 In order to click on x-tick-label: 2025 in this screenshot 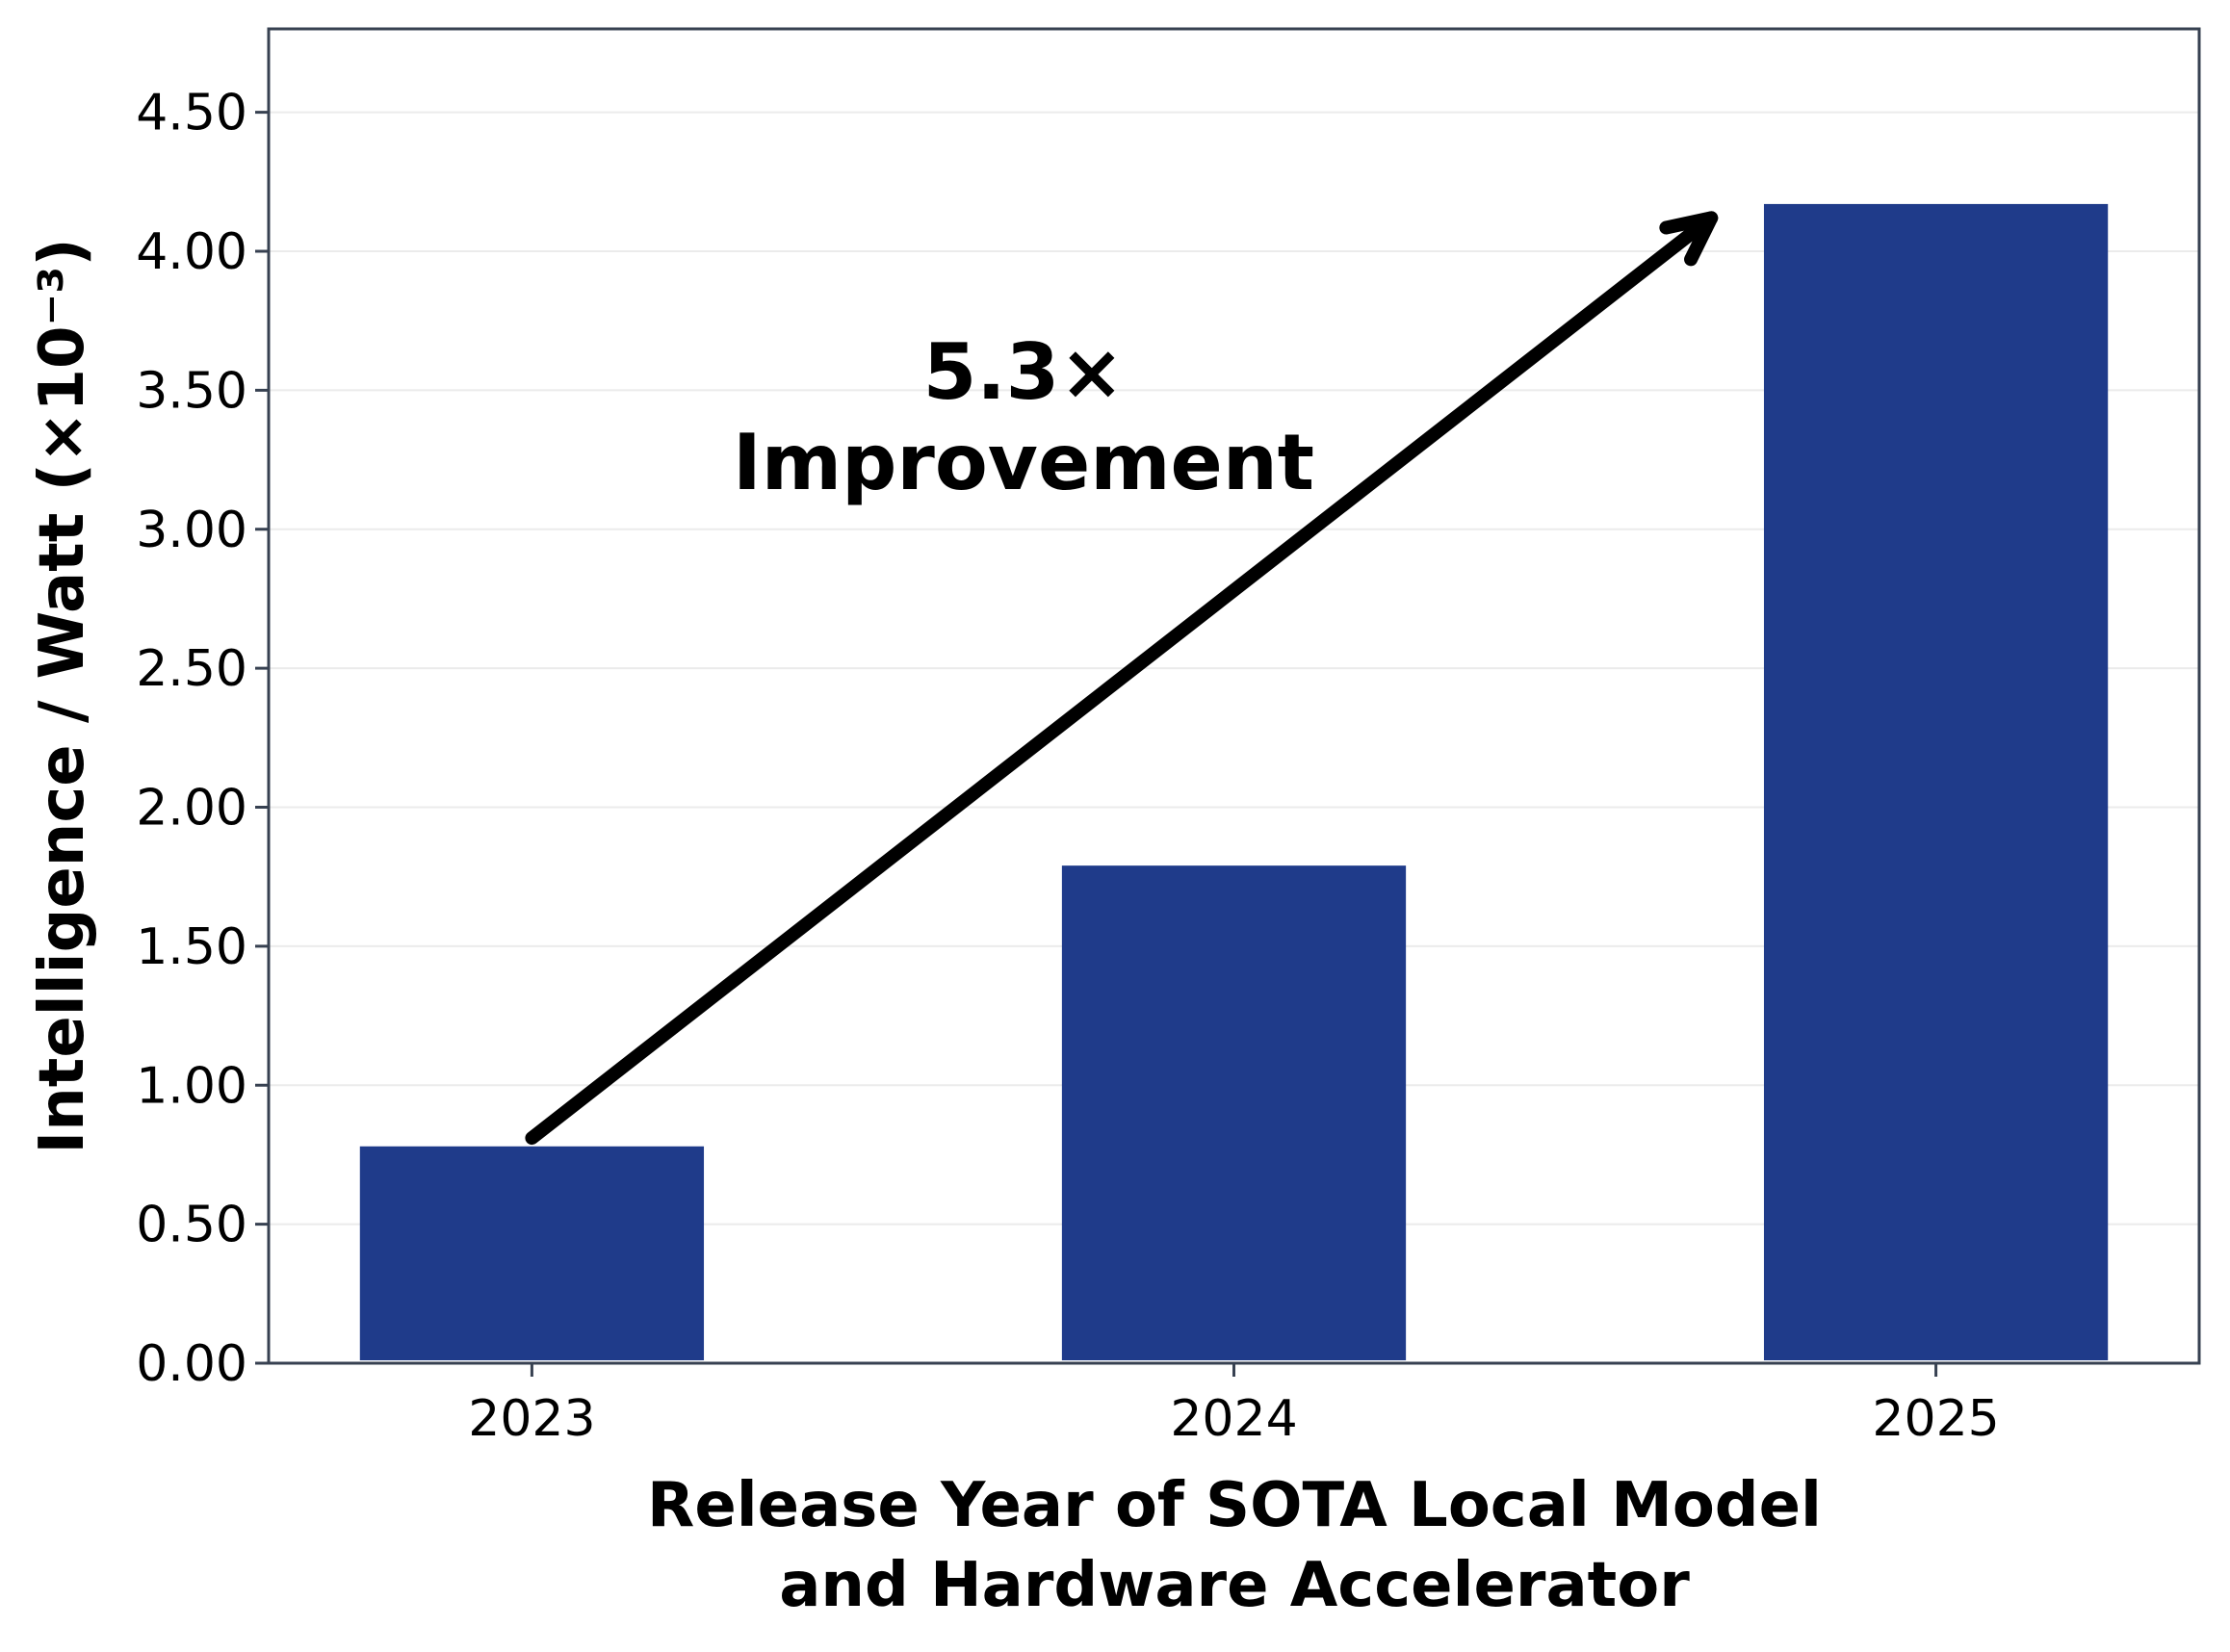, I will do `click(1935, 1419)`.